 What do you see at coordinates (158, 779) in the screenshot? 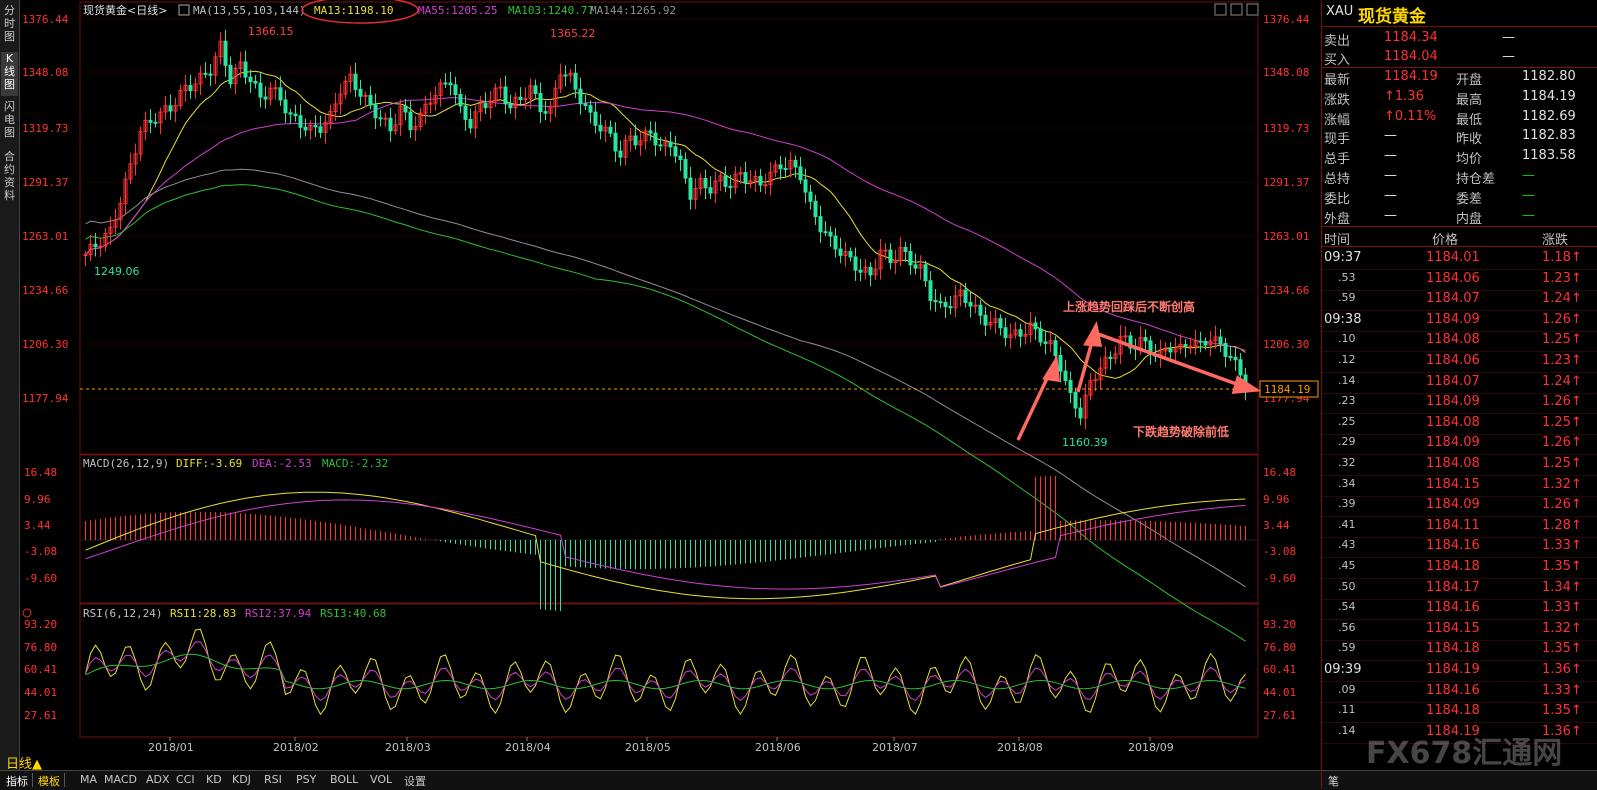
I see `tab-adx: ADX` at bounding box center [158, 779].